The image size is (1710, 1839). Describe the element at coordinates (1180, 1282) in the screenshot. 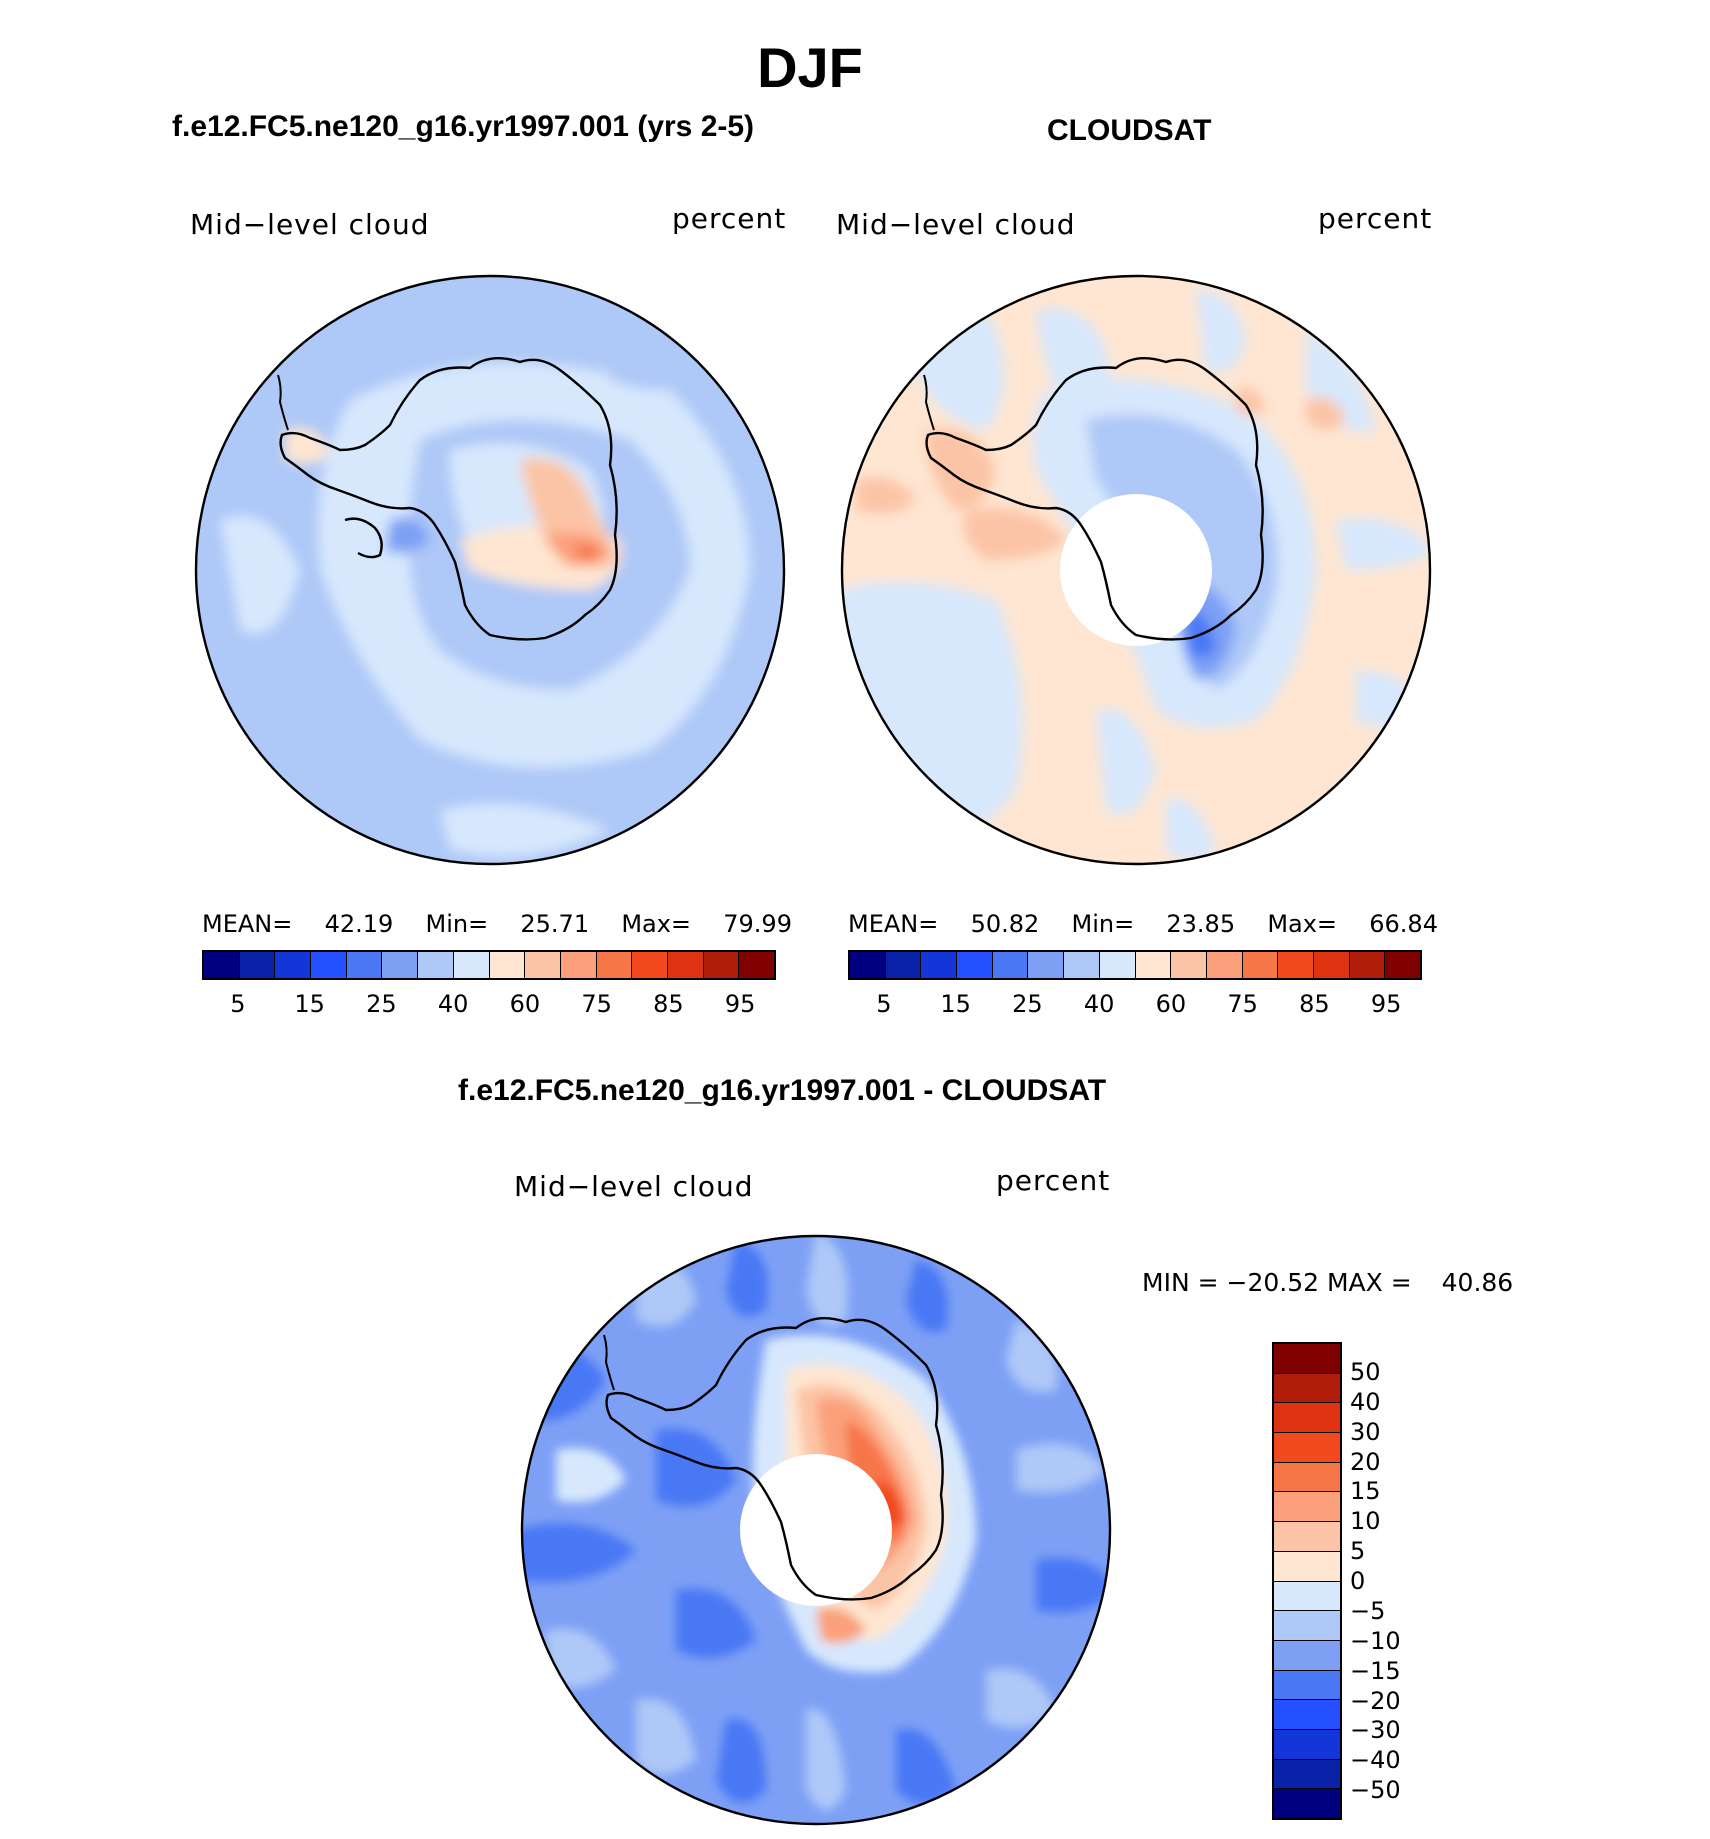

I see `min-label: MIN =` at that location.